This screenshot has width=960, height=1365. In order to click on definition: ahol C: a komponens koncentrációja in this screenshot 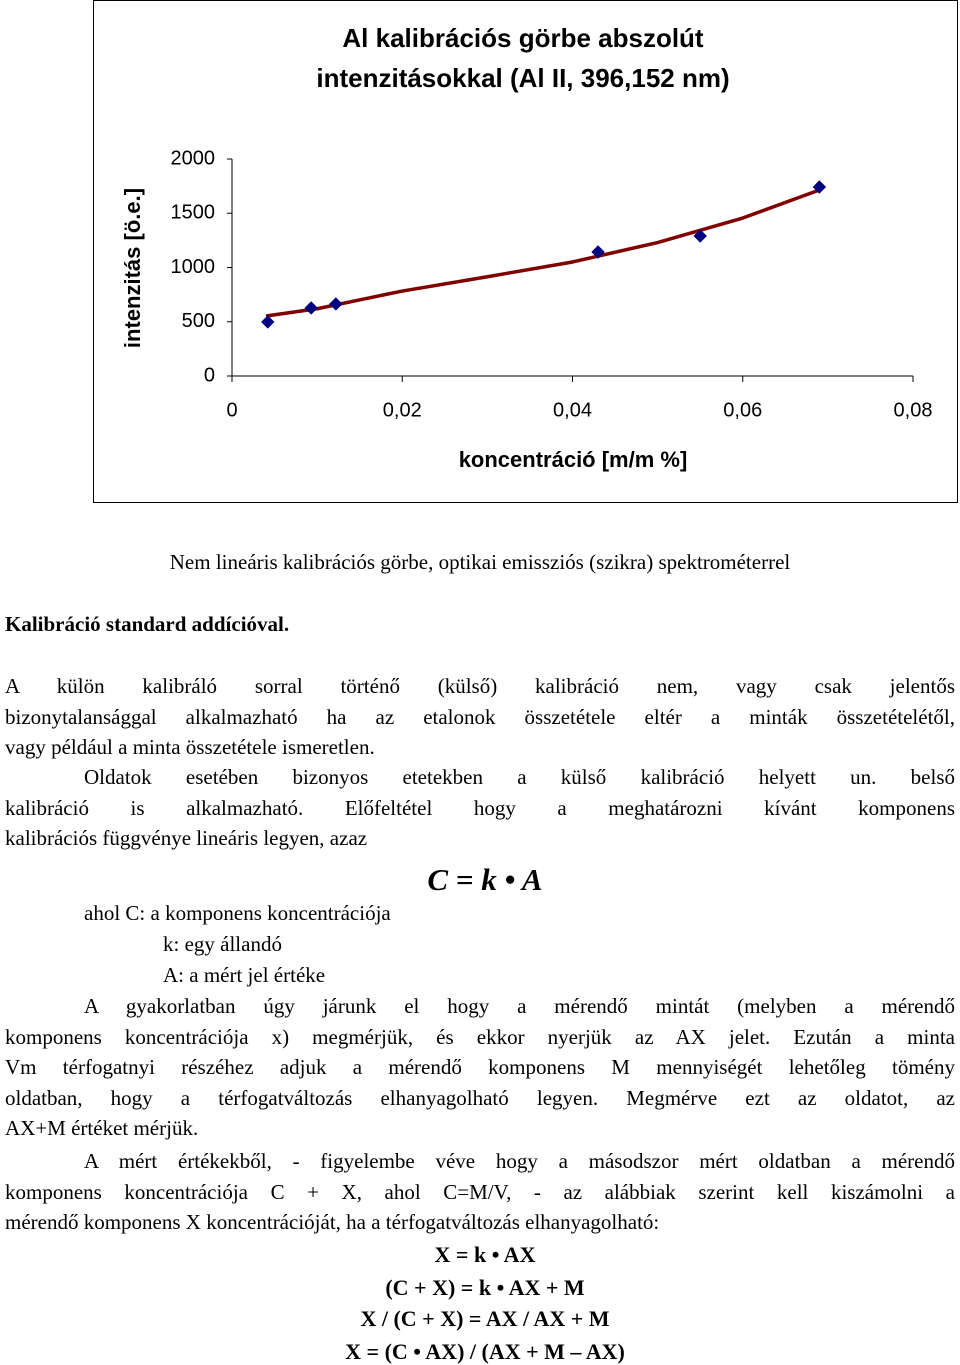, I will do `click(237, 913)`.